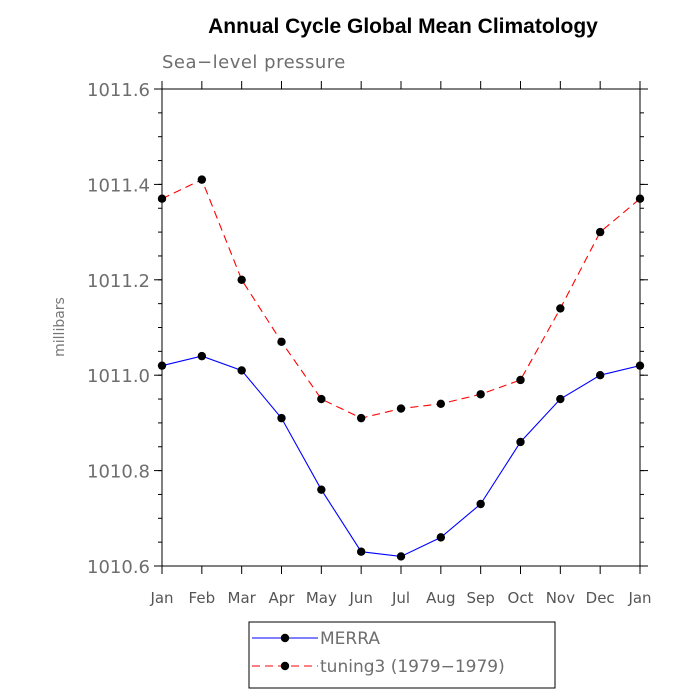 This screenshot has width=700, height=700. Describe the element at coordinates (118, 90) in the screenshot. I see `y-tick-label: 1011.6` at that location.